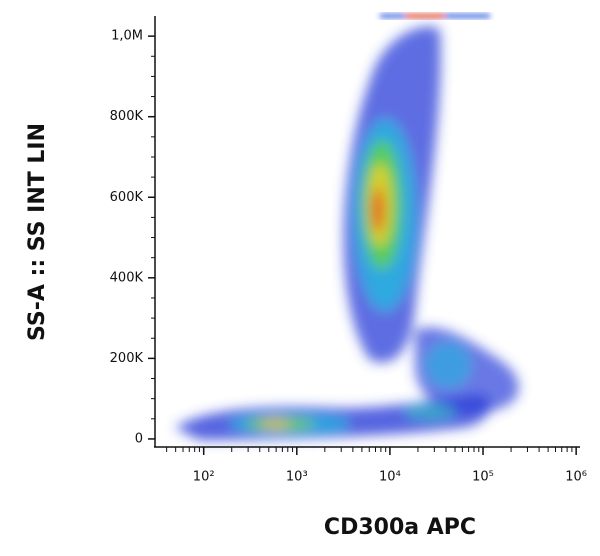 This screenshot has width=600, height=556. I want to click on x-tick-label: 10⁶, so click(576, 477).